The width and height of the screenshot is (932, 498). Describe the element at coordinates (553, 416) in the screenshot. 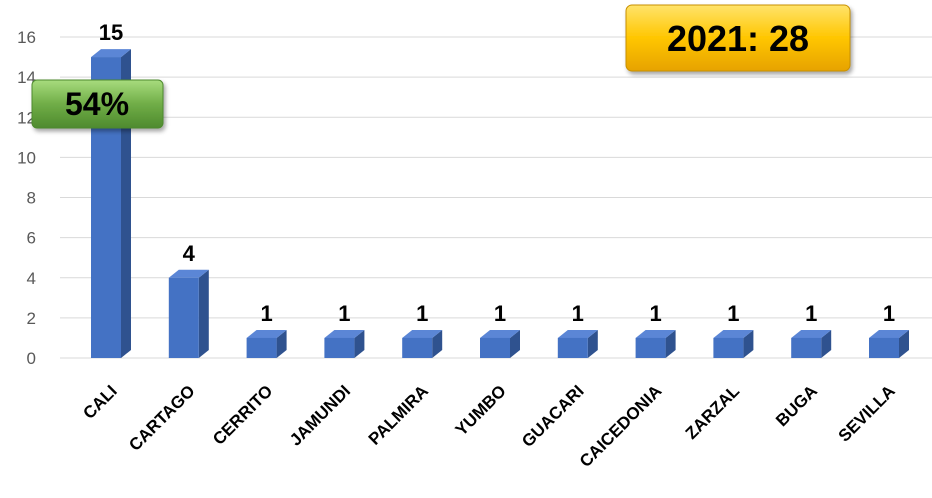

I see `x-category-label: GUACARI` at that location.